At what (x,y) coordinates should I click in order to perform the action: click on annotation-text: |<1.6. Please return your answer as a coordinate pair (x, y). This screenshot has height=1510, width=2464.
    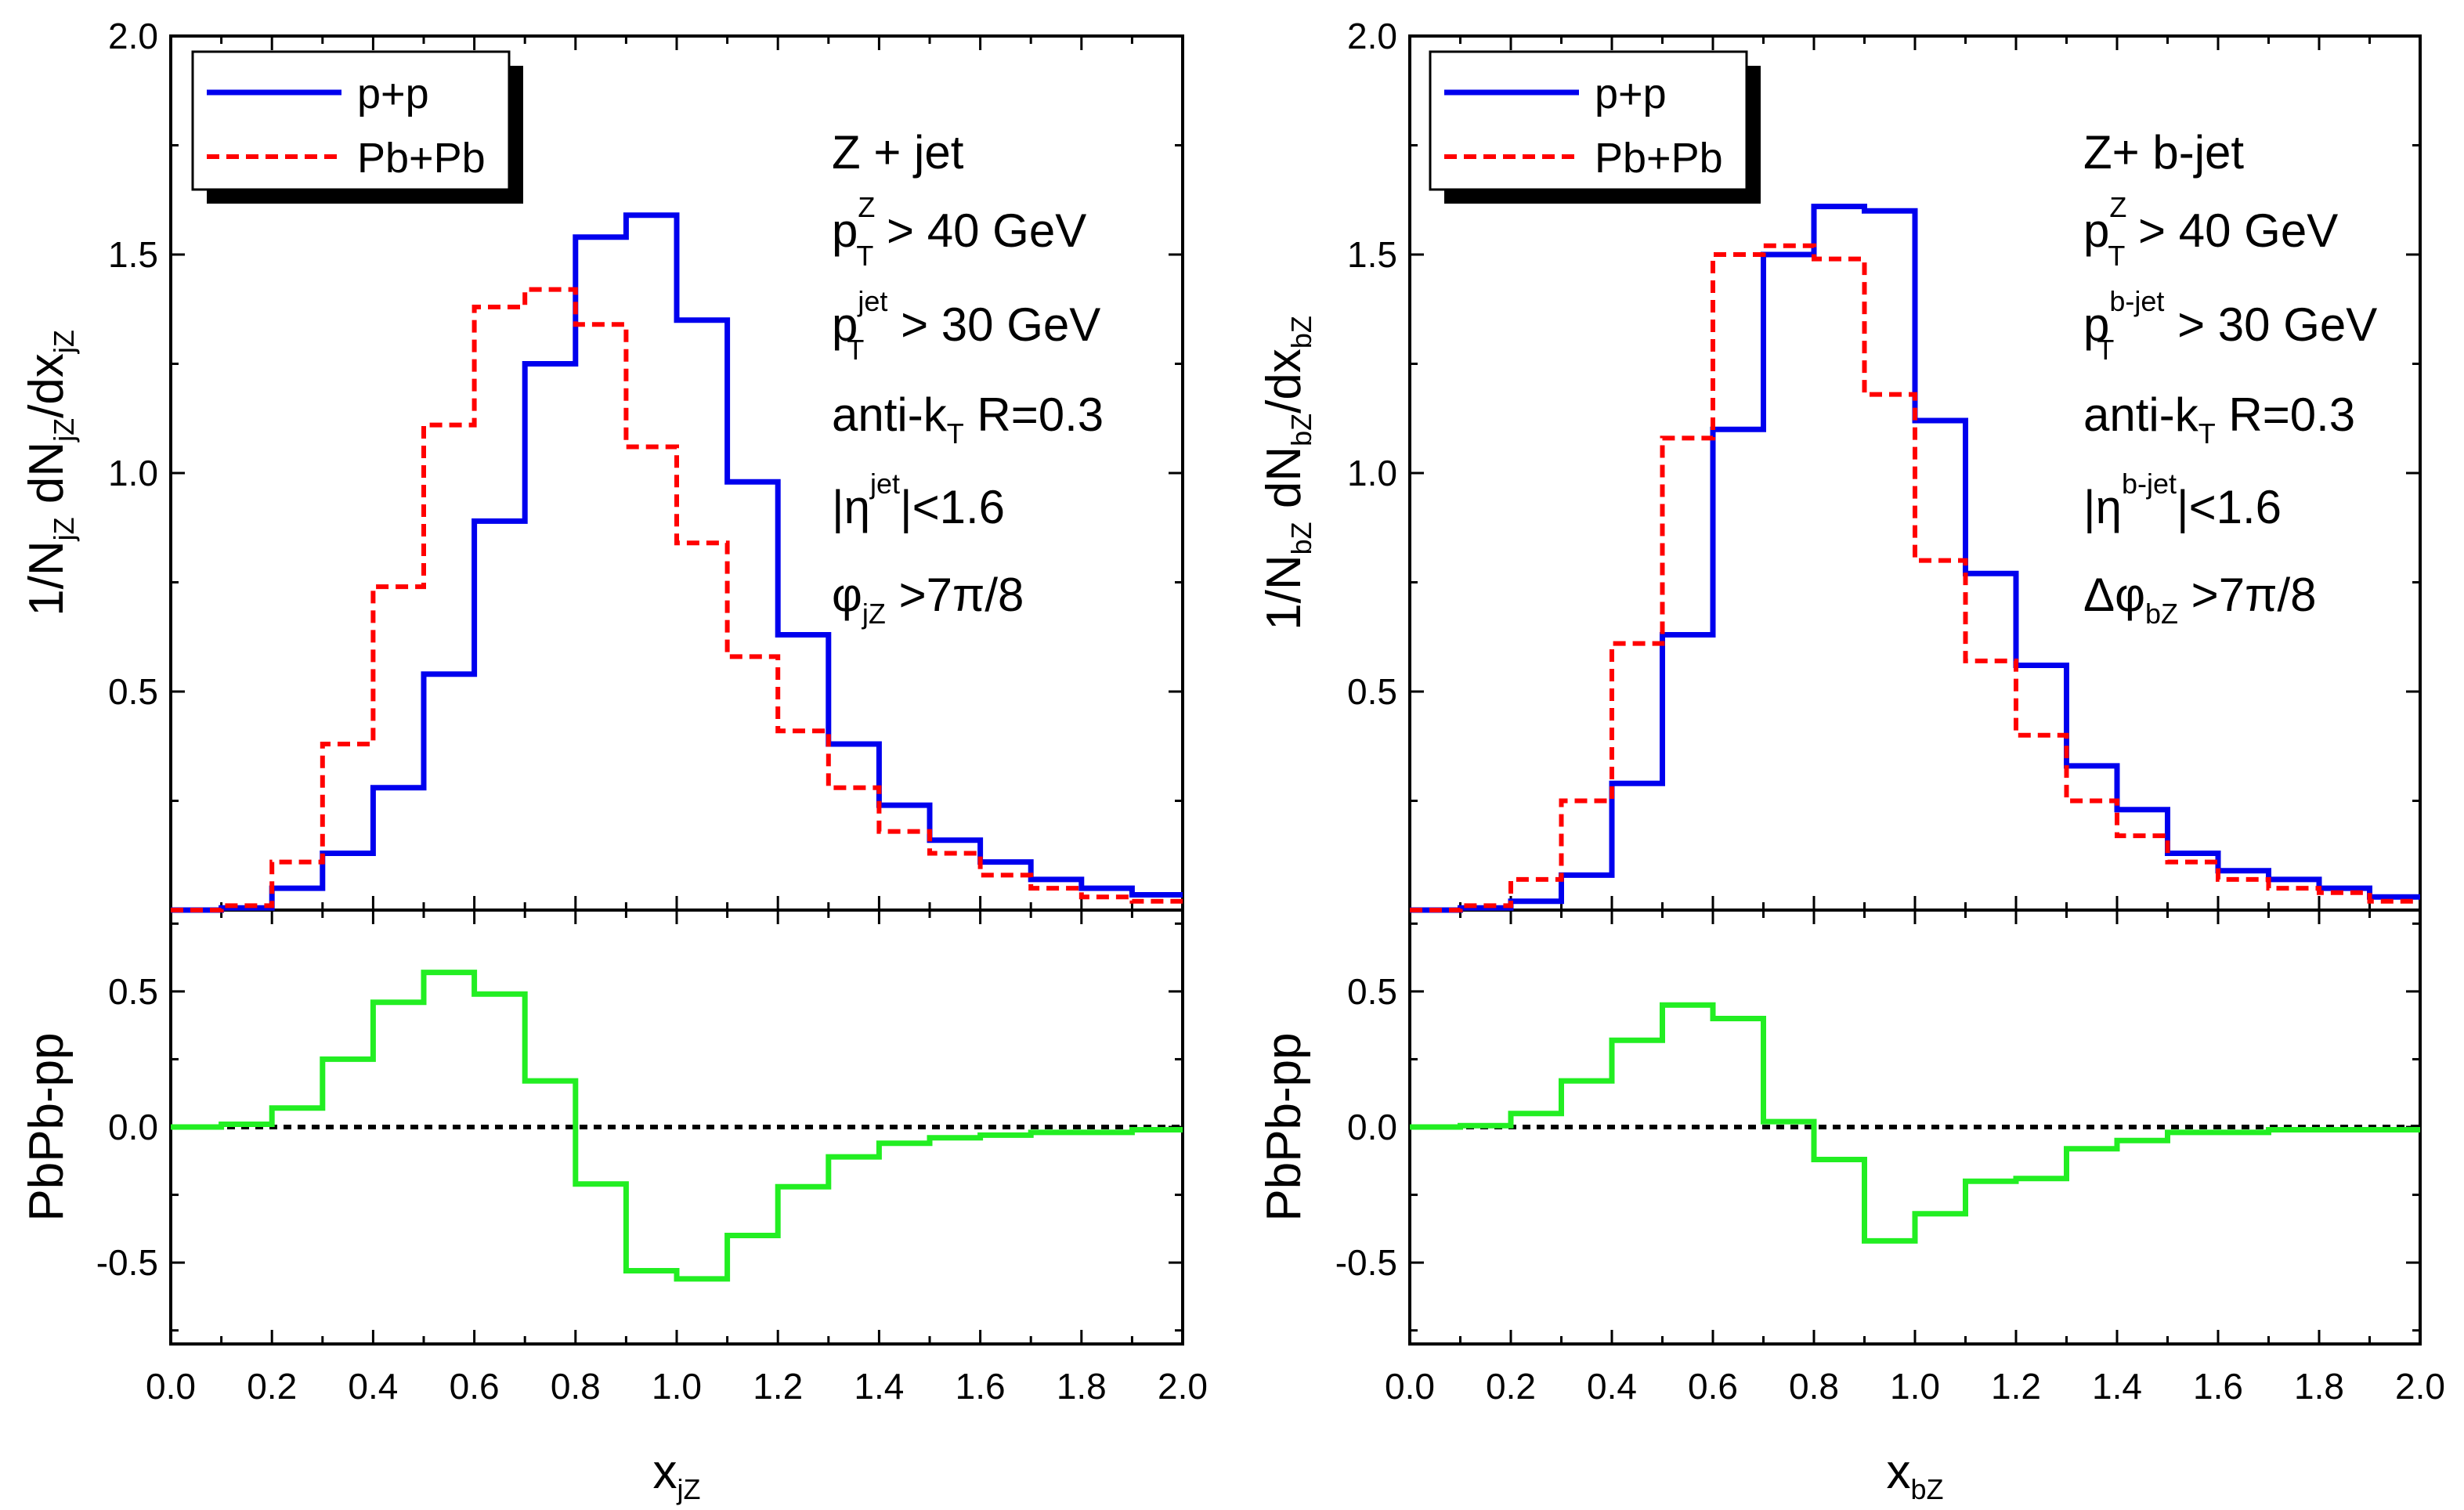
    Looking at the image, I should click on (952, 507).